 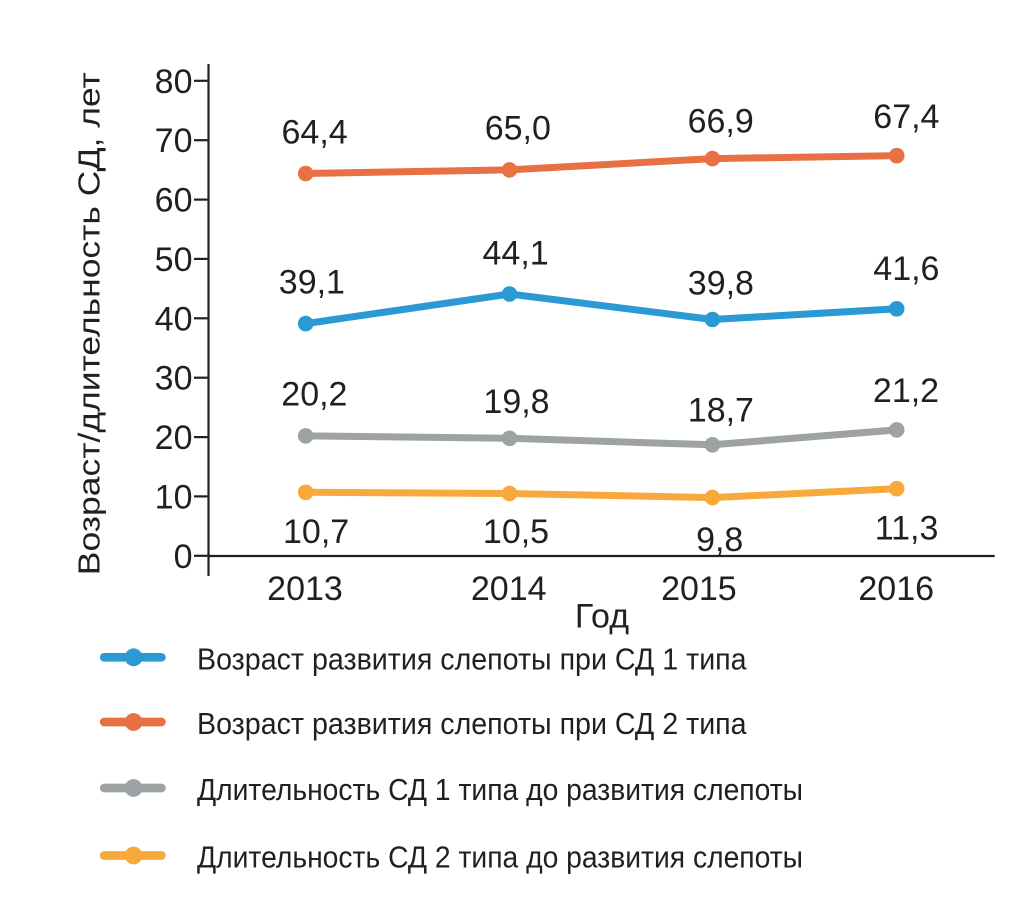 I want to click on svg-text: 67,4, so click(x=906, y=117).